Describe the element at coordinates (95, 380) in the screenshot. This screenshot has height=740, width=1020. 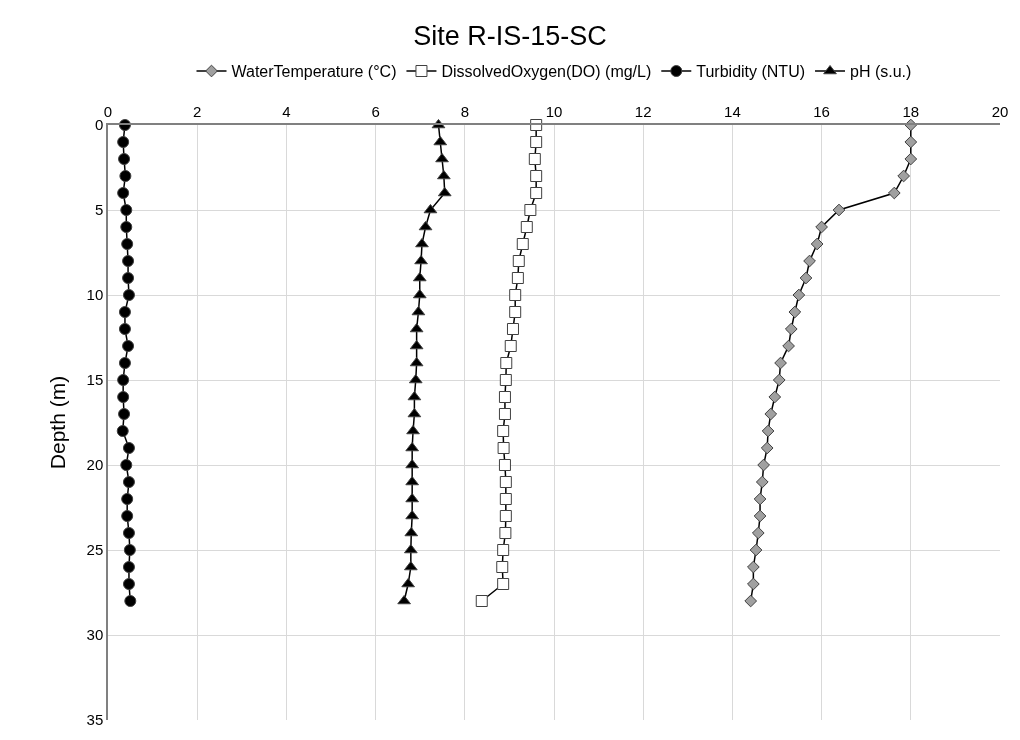
I see `y-tick-label: 15` at that location.